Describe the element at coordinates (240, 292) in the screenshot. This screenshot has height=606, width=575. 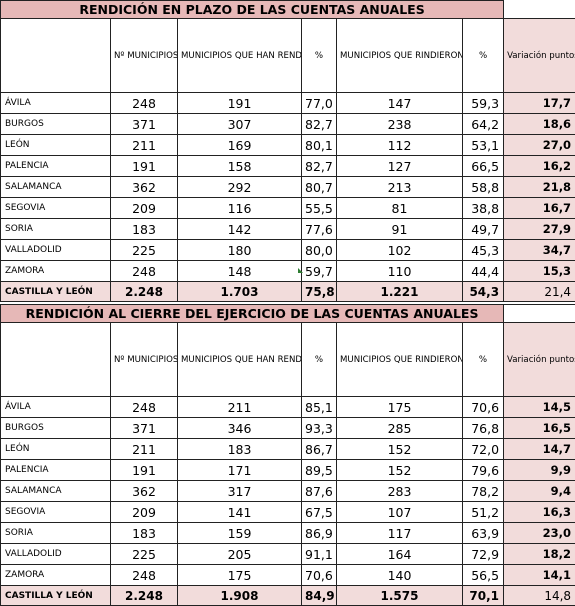
I see `total-value-cell: 1.703` at that location.